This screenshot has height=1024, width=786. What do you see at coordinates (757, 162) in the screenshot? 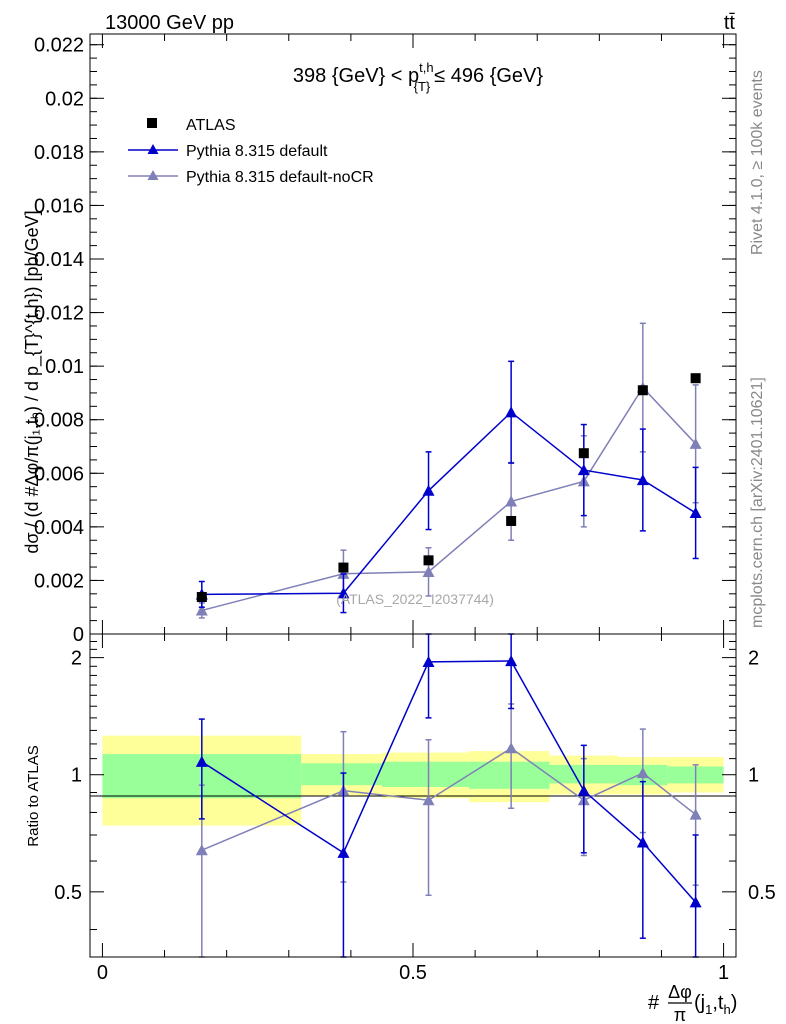
I see `rivet-version-label: Rivet 4.1.0, ≥ 100k events` at bounding box center [757, 162].